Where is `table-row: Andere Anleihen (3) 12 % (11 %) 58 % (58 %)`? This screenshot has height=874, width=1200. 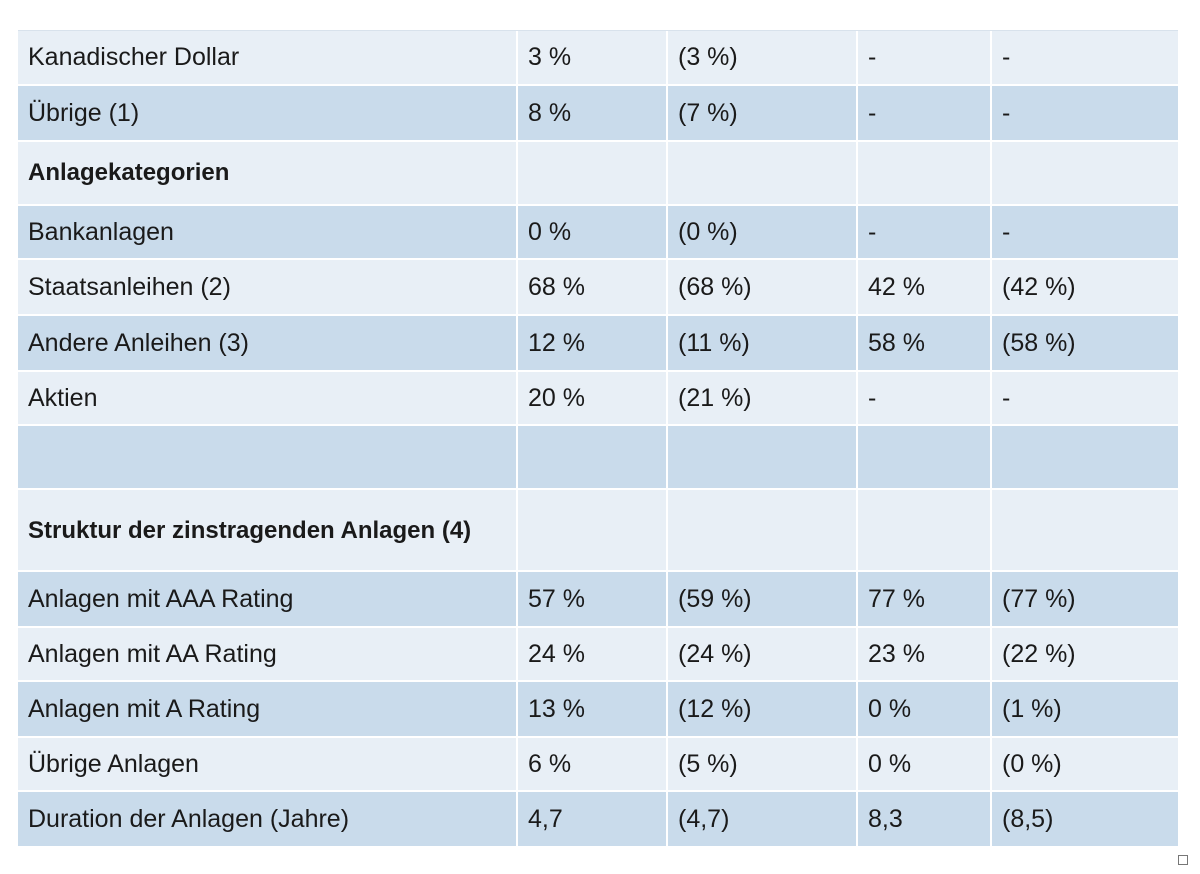 table-row: Andere Anleihen (3) 12 % (11 %) 58 % (58 %) is located at coordinates (598, 343).